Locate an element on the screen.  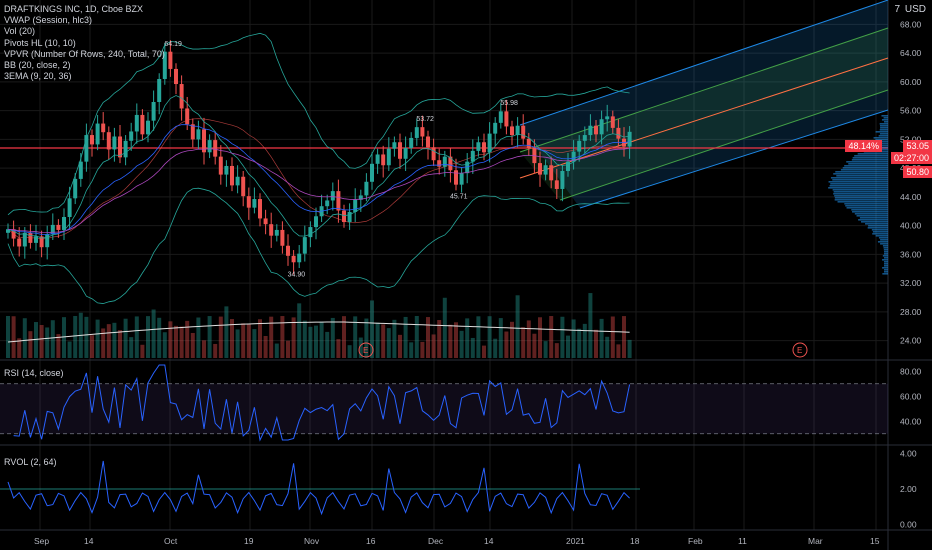
rsi-tick: 40.00 is located at coordinates (911, 421).